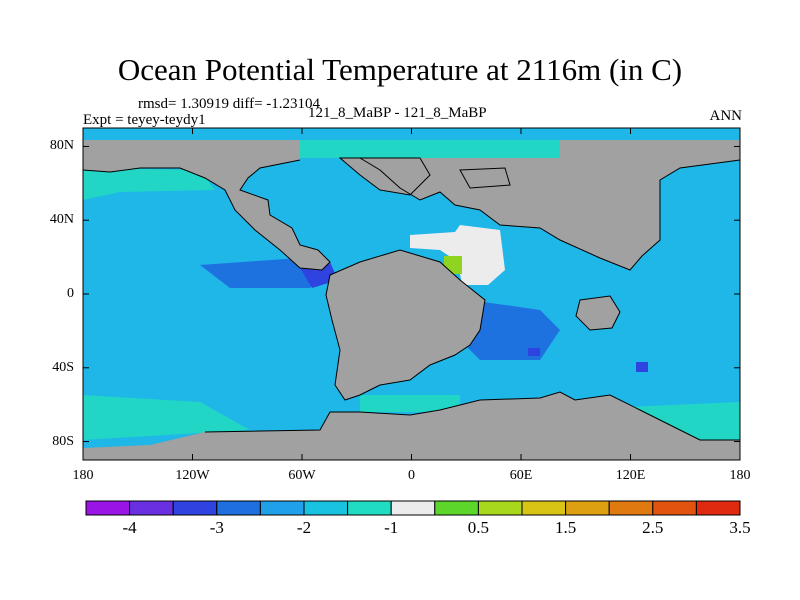 Image resolution: width=800 pixels, height=600 pixels. What do you see at coordinates (478, 527) in the screenshot?
I see `colorbar-tick-label: 0.5` at bounding box center [478, 527].